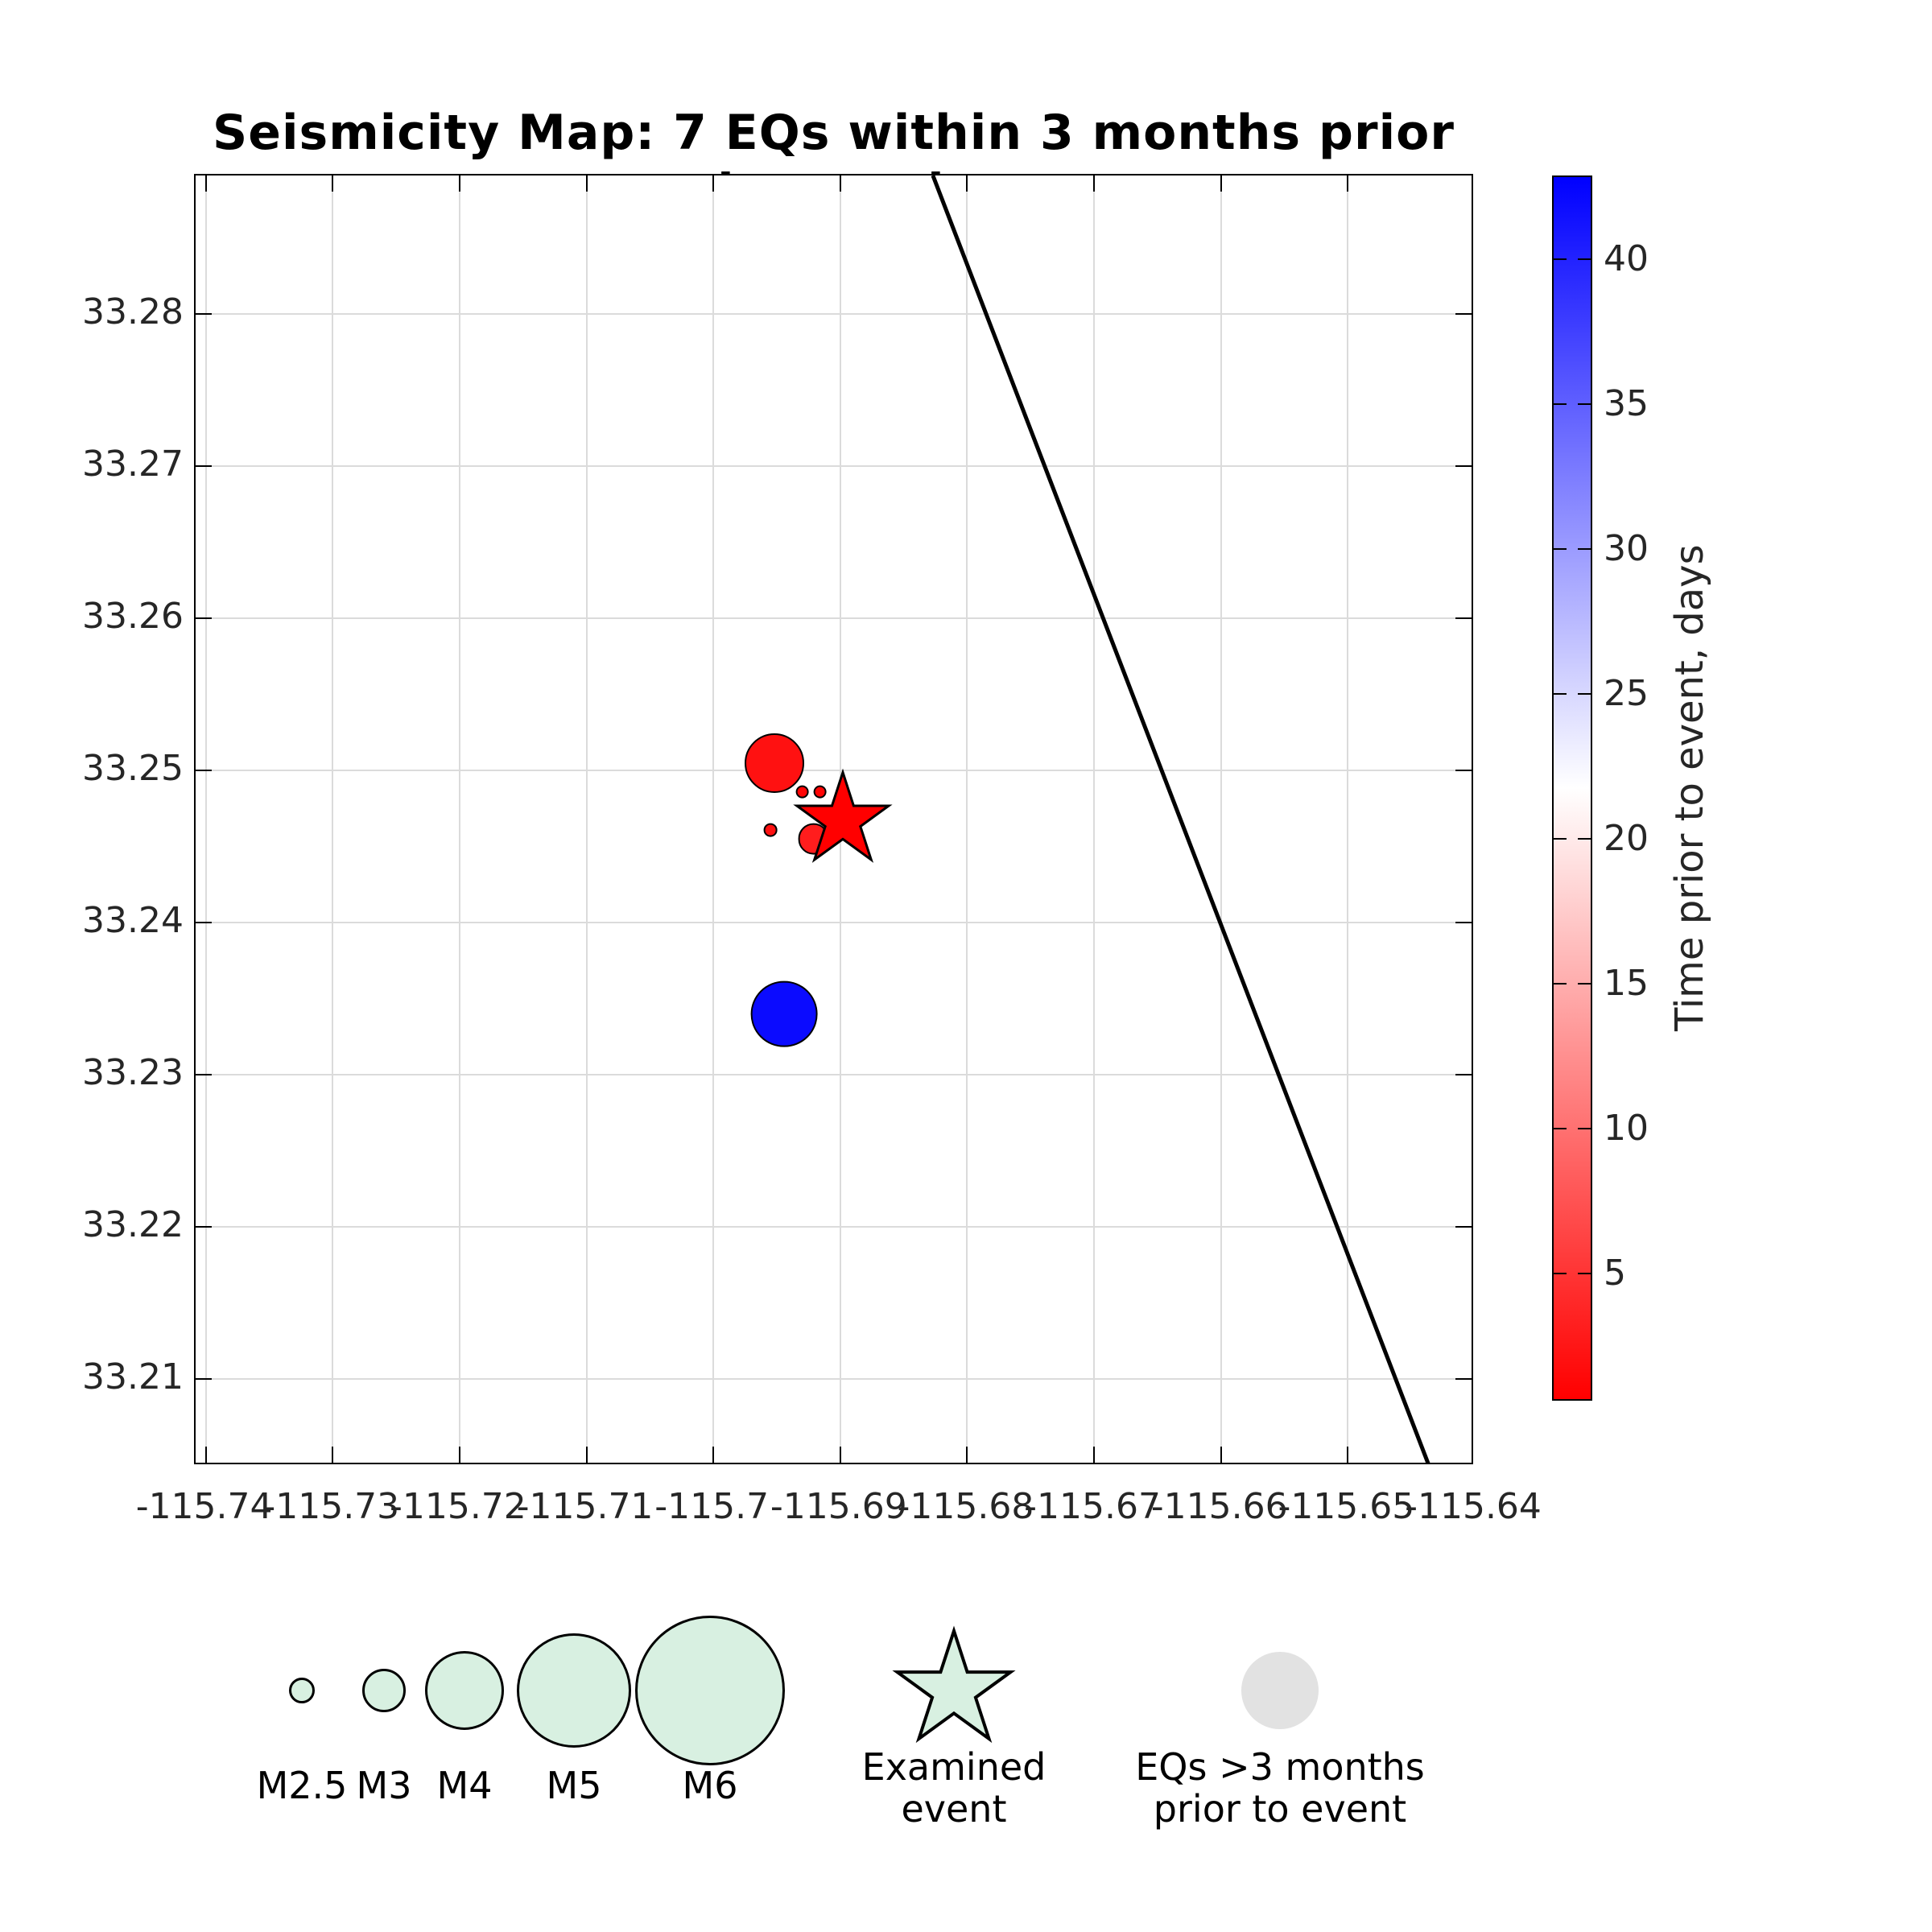 This screenshot has width=1932, height=1932. I want to click on legend-magnitude-label: M5, so click(574, 1785).